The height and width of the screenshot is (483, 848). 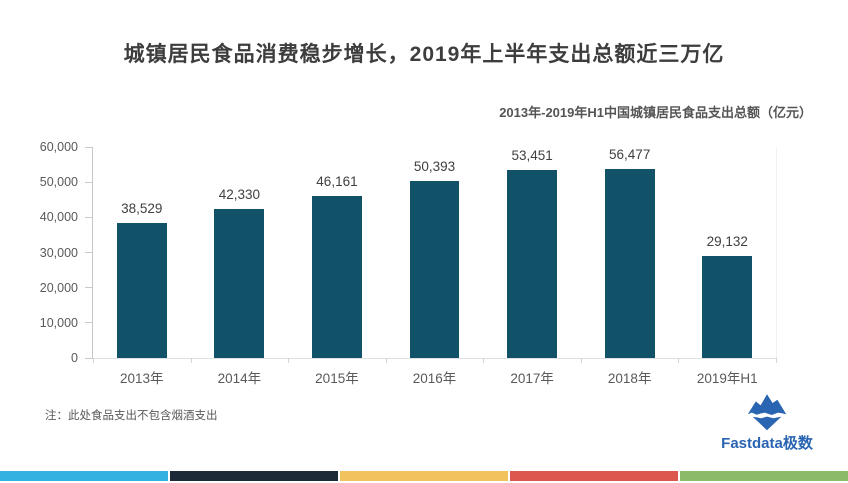 What do you see at coordinates (767, 443) in the screenshot?
I see `logo-text: Fastdata极数` at bounding box center [767, 443].